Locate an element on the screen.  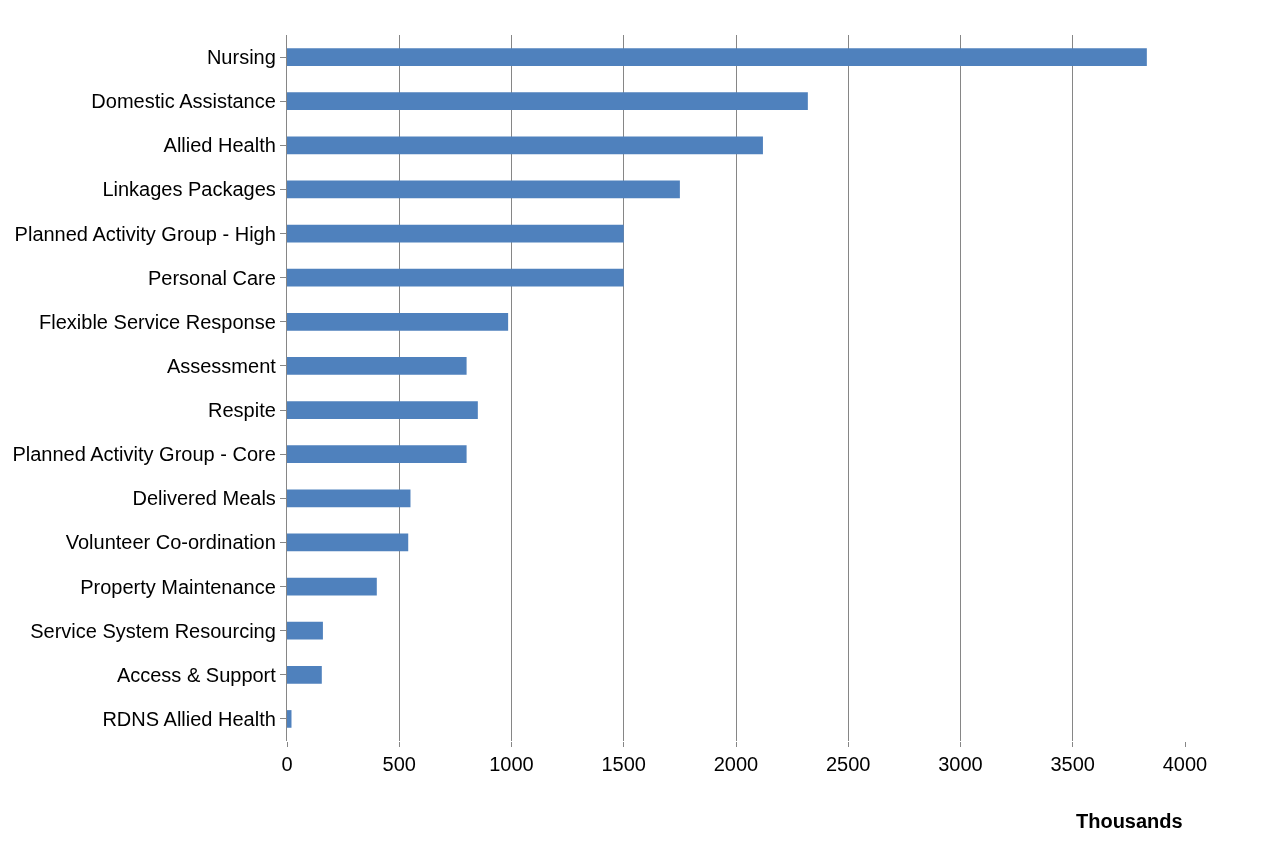
y-tick-label: Nursing is located at coordinates (241, 57).